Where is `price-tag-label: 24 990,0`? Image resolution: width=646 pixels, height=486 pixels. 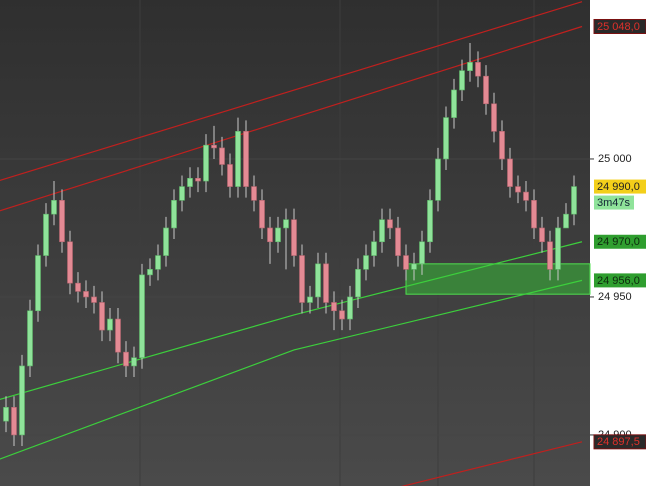
price-tag-label: 24 990,0 is located at coordinates (618, 187).